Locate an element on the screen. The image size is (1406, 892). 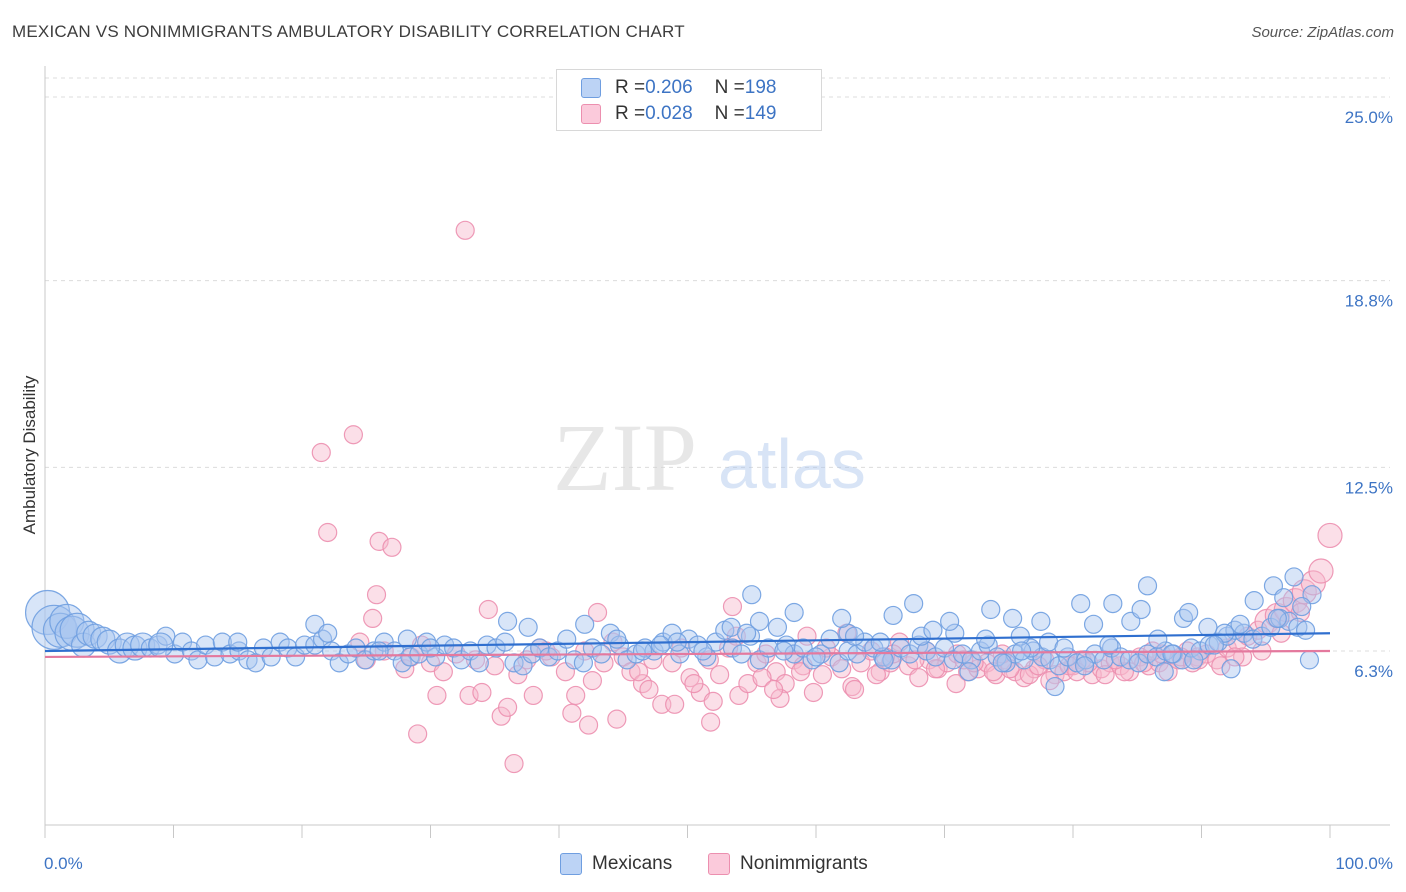
watermark: ZIP atlas is located at coordinates (709, 457).